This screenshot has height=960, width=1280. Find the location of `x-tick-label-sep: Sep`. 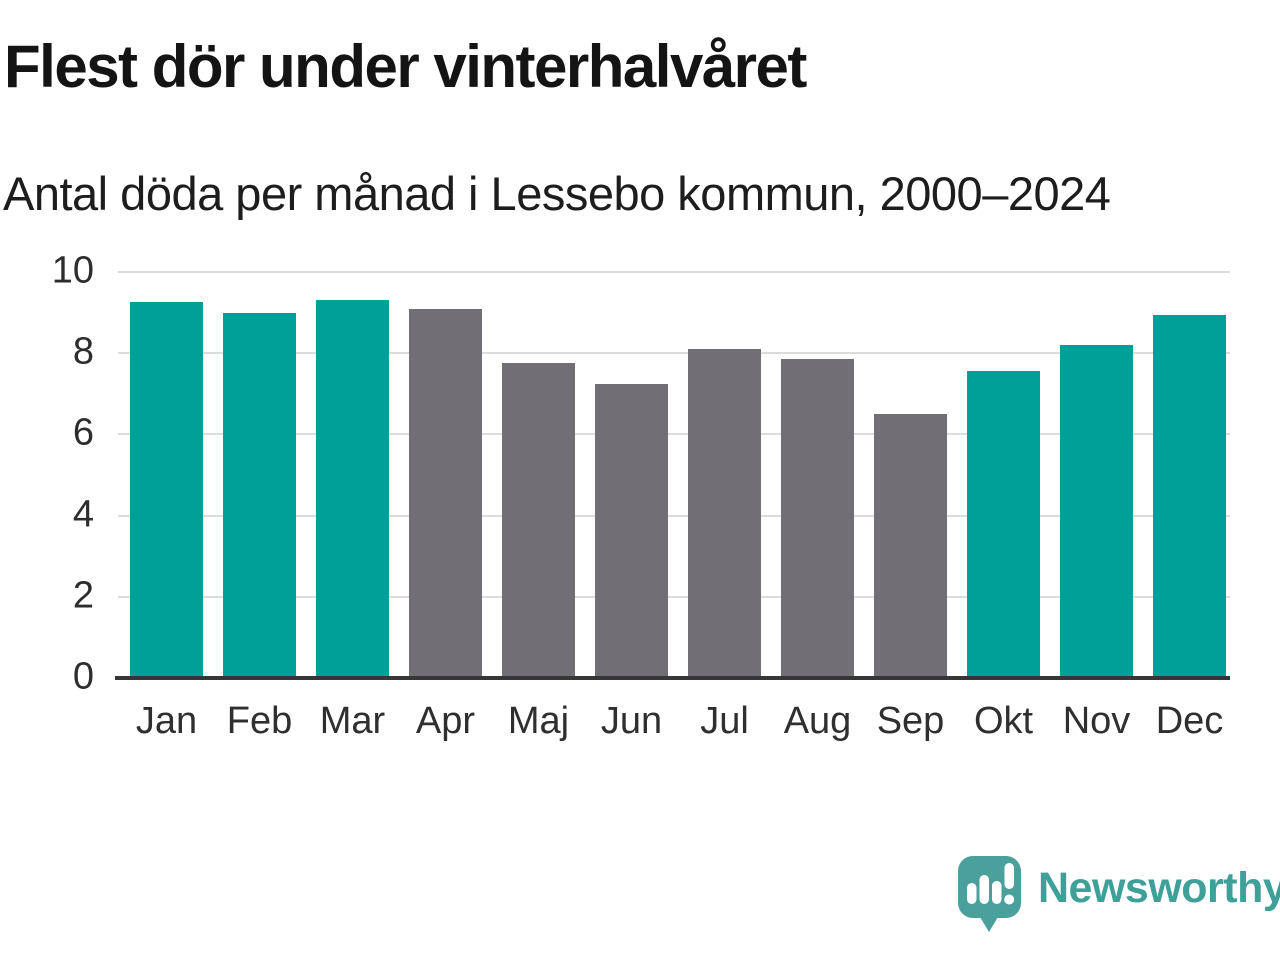

x-tick-label-sep: Sep is located at coordinates (910, 721).